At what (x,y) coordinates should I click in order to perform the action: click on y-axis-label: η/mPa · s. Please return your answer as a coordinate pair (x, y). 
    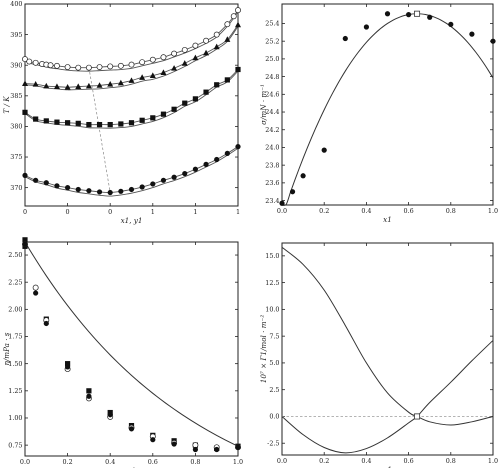
    Looking at the image, I should click on (6, 348).